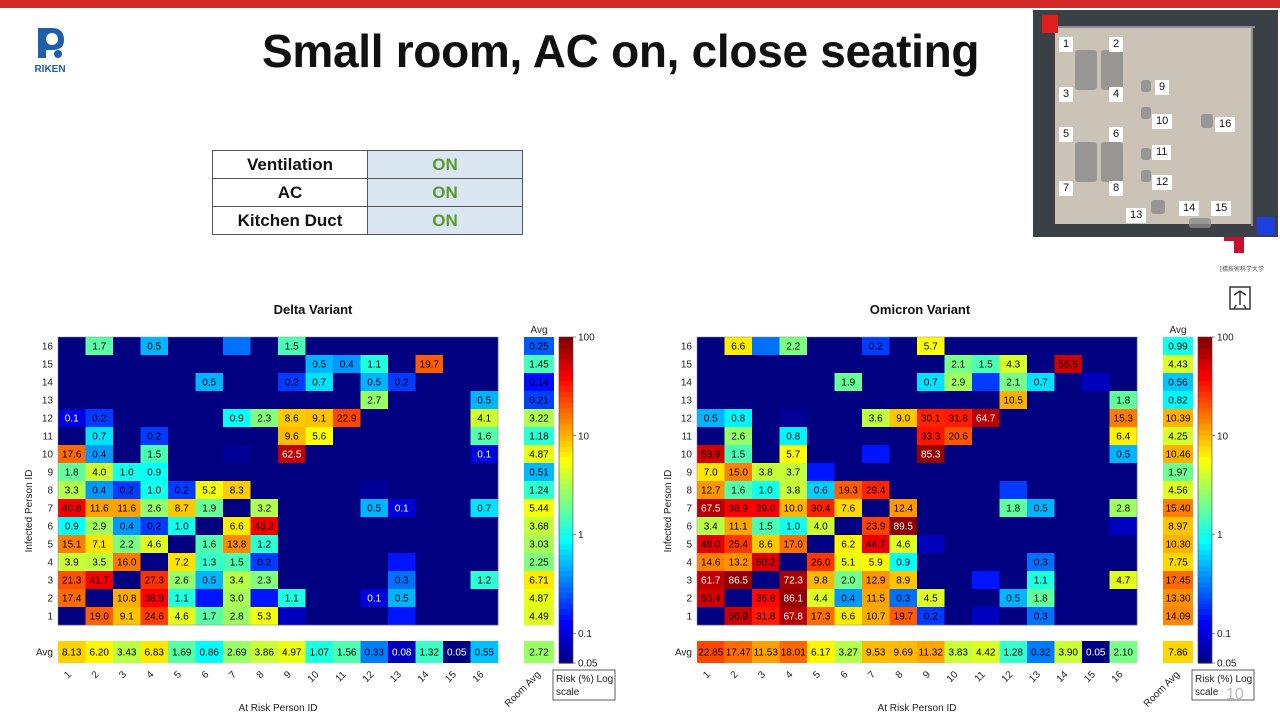 Image resolution: width=1280 pixels, height=720 pixels. Describe the element at coordinates (1178, 653) in the screenshot. I see `room-avg-label: 7.86` at that location.